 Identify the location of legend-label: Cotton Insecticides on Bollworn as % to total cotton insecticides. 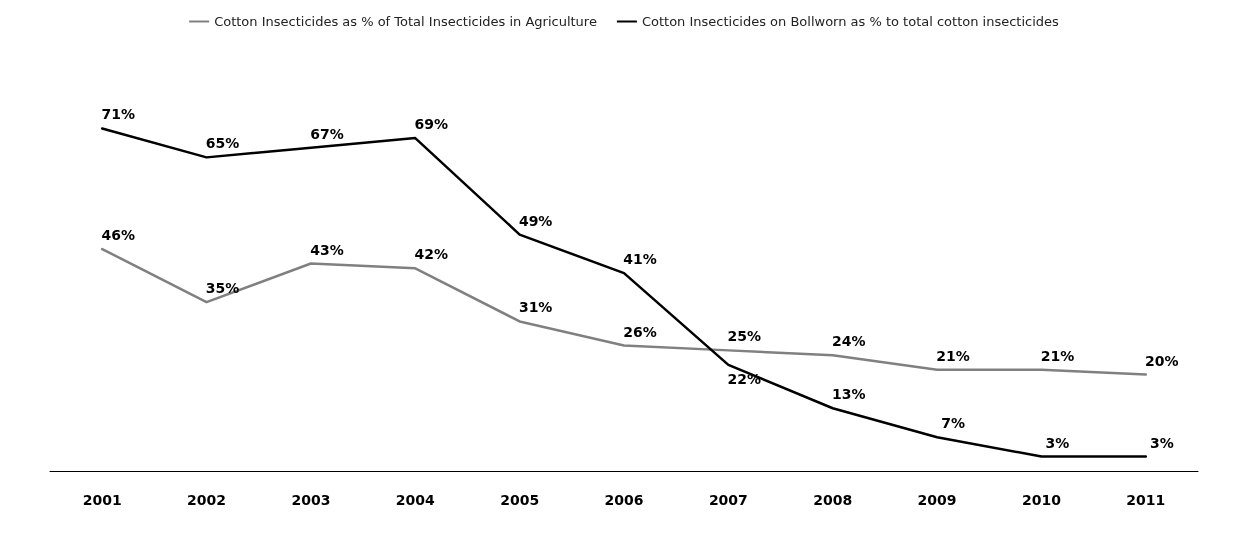
(850, 21).